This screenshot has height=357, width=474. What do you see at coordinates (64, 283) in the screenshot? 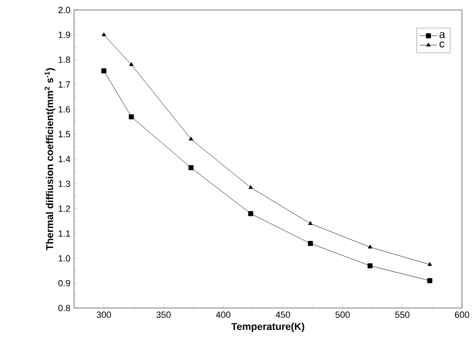
I see `y-tick-label: 0.9` at bounding box center [64, 283].